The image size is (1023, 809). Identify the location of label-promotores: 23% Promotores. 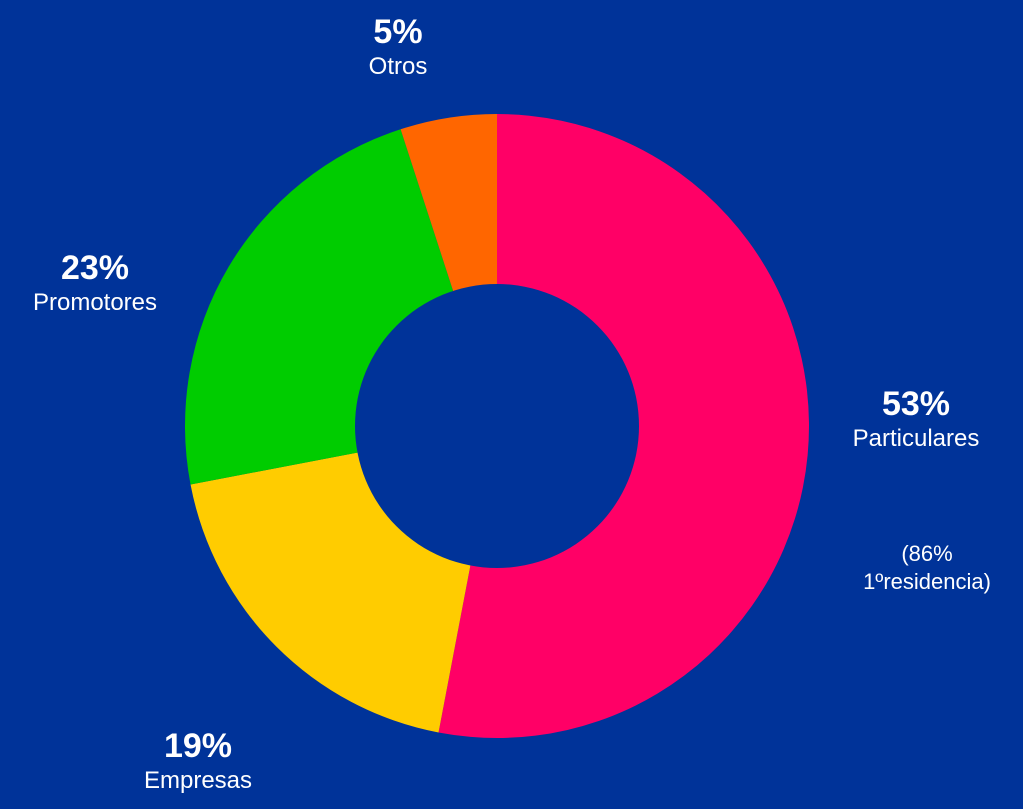
(95, 283).